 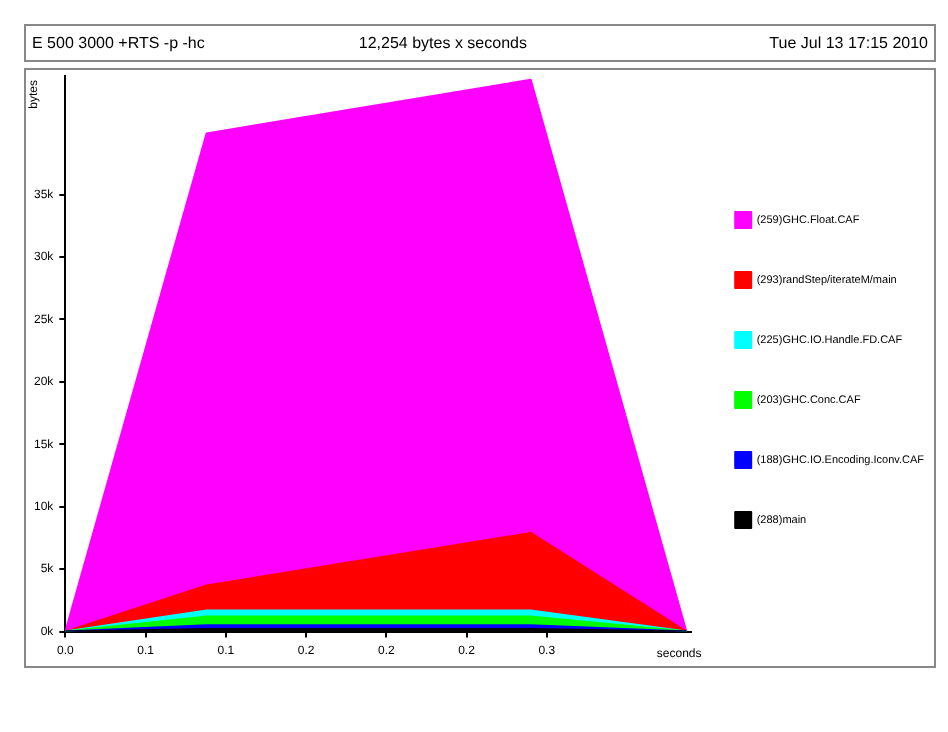 I want to click on chart-subtitle: 12,254 bytes x seconds, so click(x=442, y=43).